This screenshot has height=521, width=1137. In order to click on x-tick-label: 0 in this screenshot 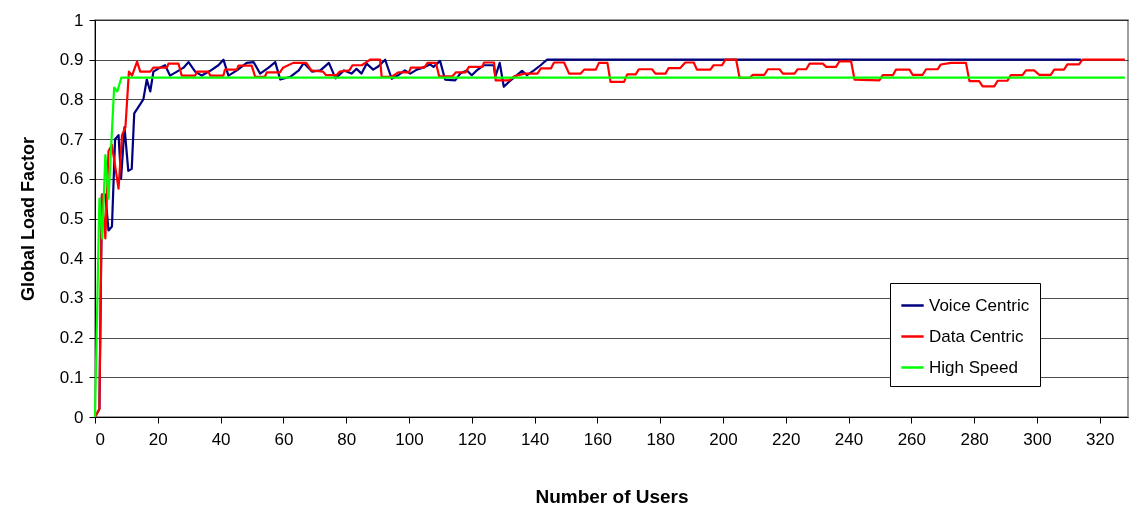, I will do `click(100, 439)`.